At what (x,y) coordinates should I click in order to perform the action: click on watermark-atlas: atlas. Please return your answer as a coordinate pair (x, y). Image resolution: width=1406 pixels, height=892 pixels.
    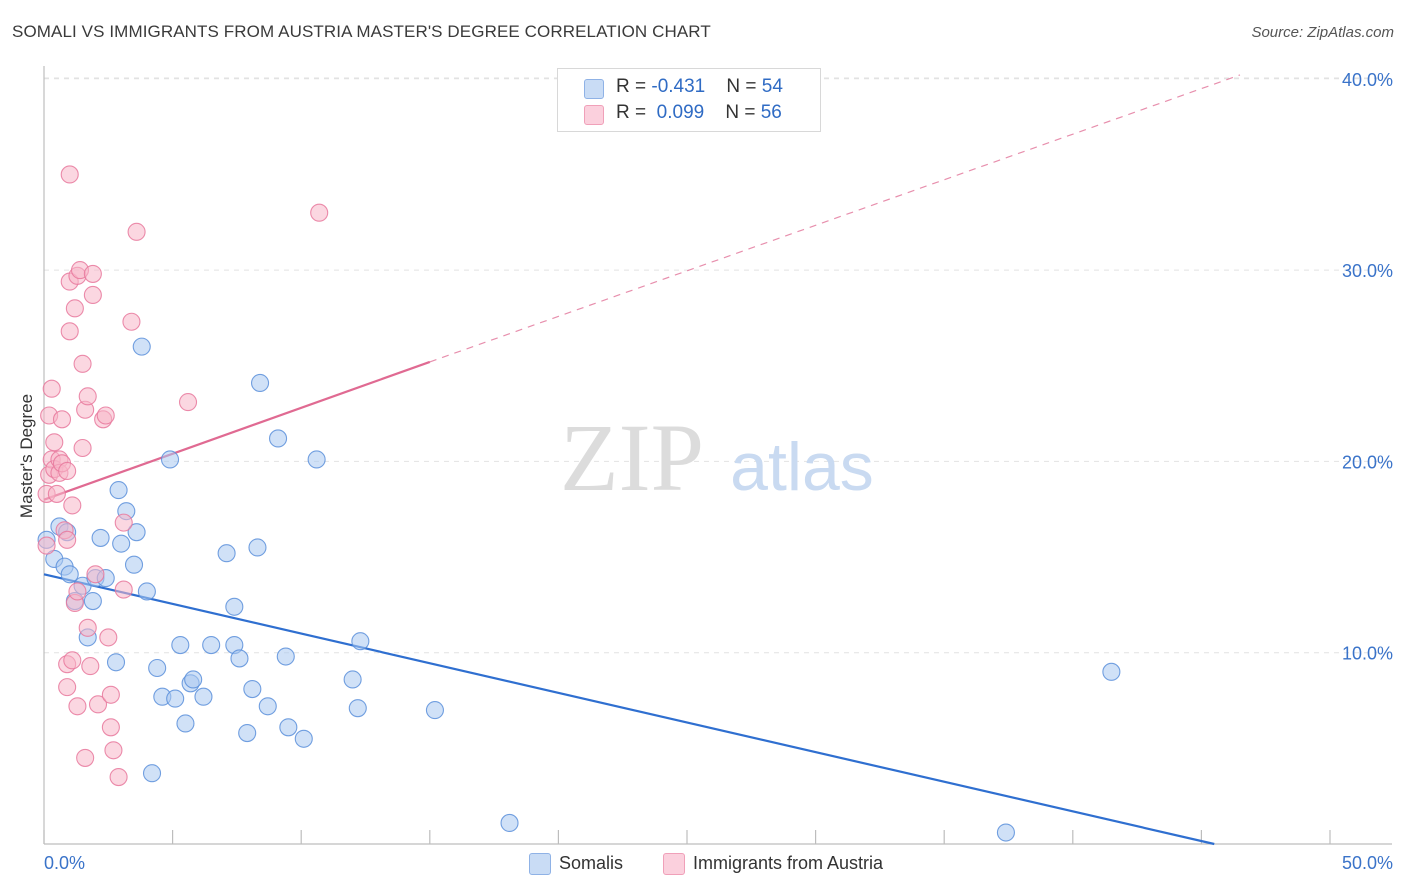
    Looking at the image, I should click on (802, 467).